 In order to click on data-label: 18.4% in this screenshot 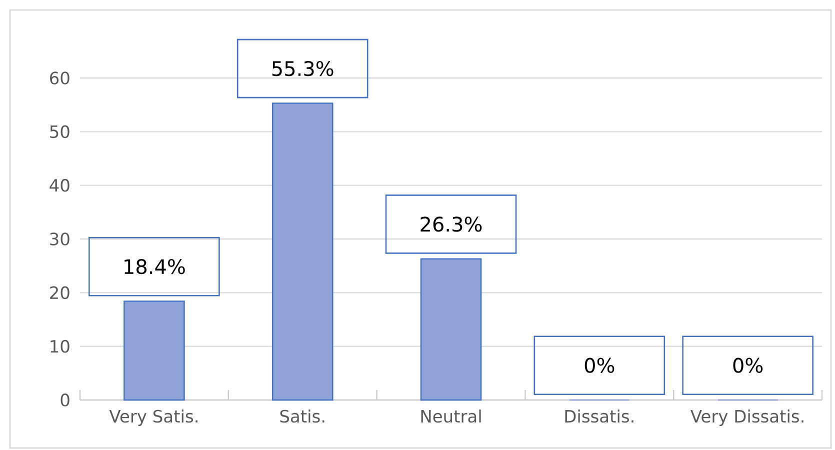, I will do `click(154, 266)`.